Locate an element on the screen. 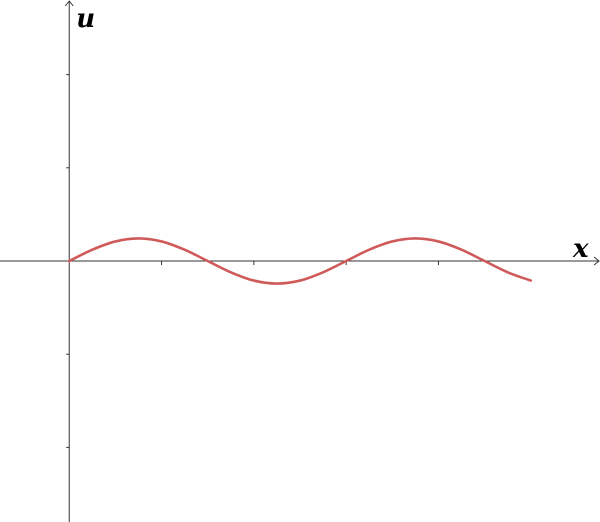 The height and width of the screenshot is (522, 600). series-line is located at coordinates (300, 261).